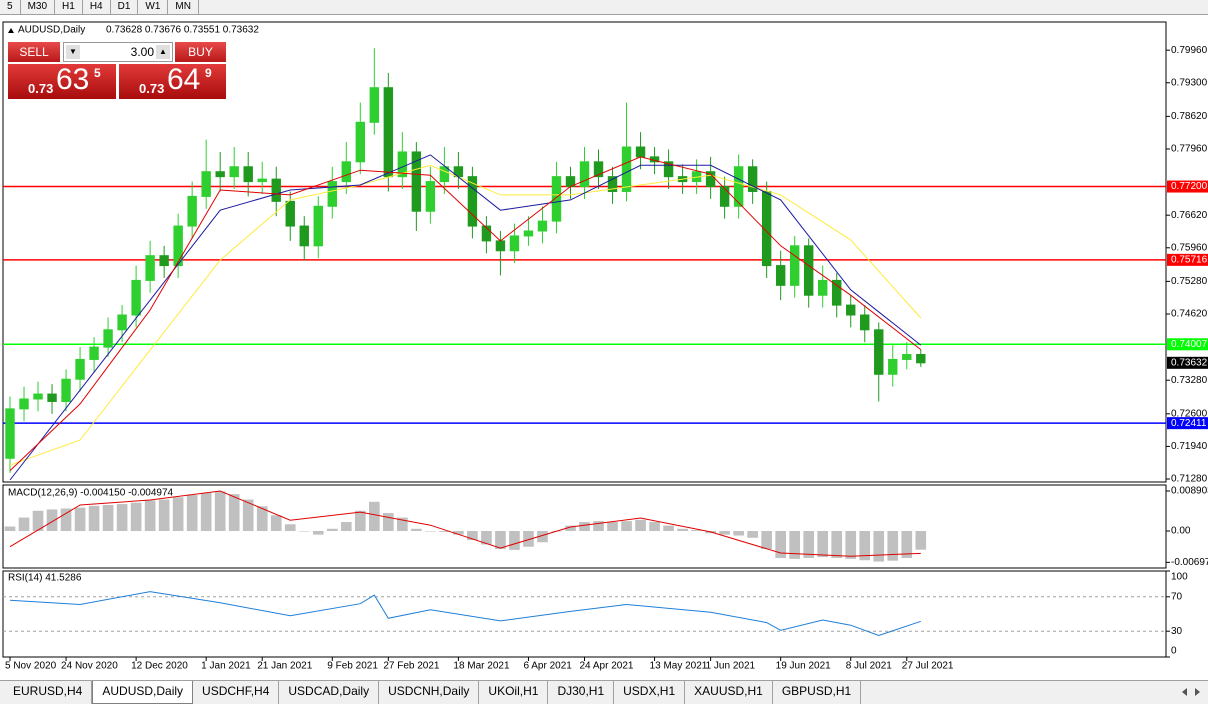 The width and height of the screenshot is (1208, 704). I want to click on chart-tab: USDCNH,Daily, so click(429, 692).